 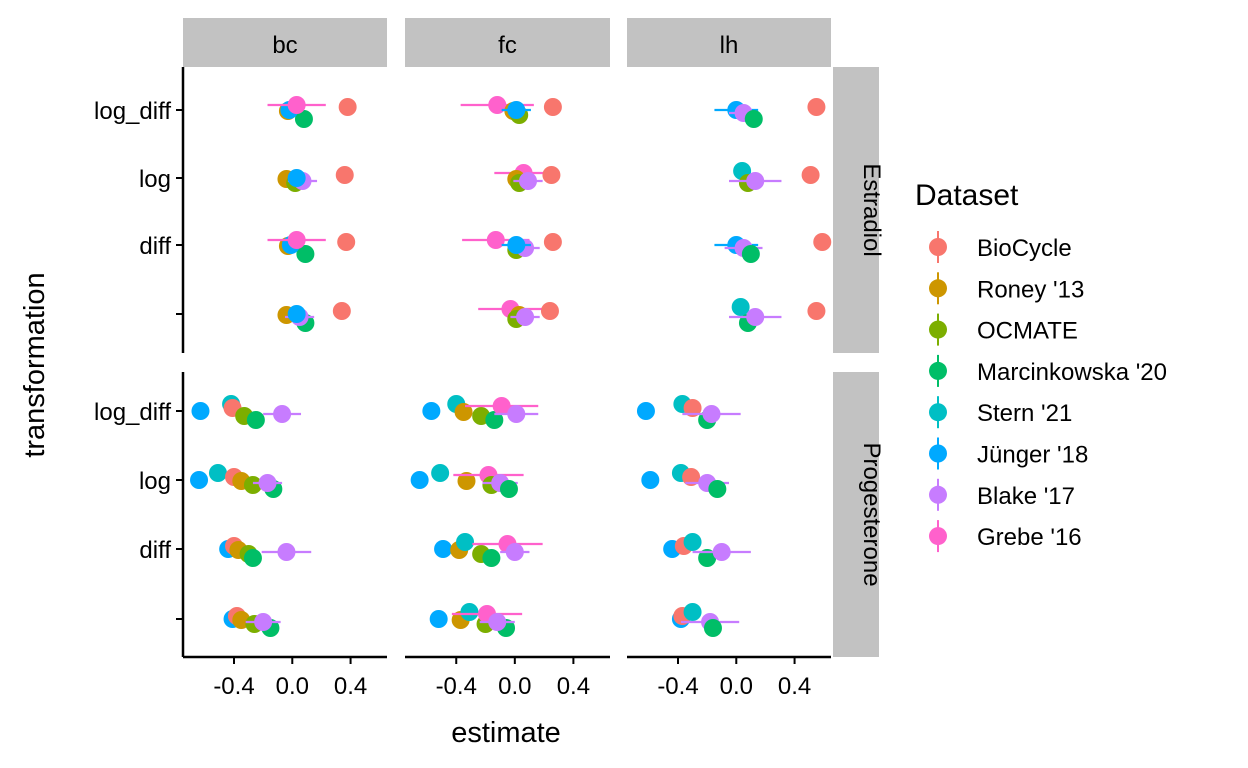 I want to click on legend-label: Grebe '16, so click(x=1029, y=537).